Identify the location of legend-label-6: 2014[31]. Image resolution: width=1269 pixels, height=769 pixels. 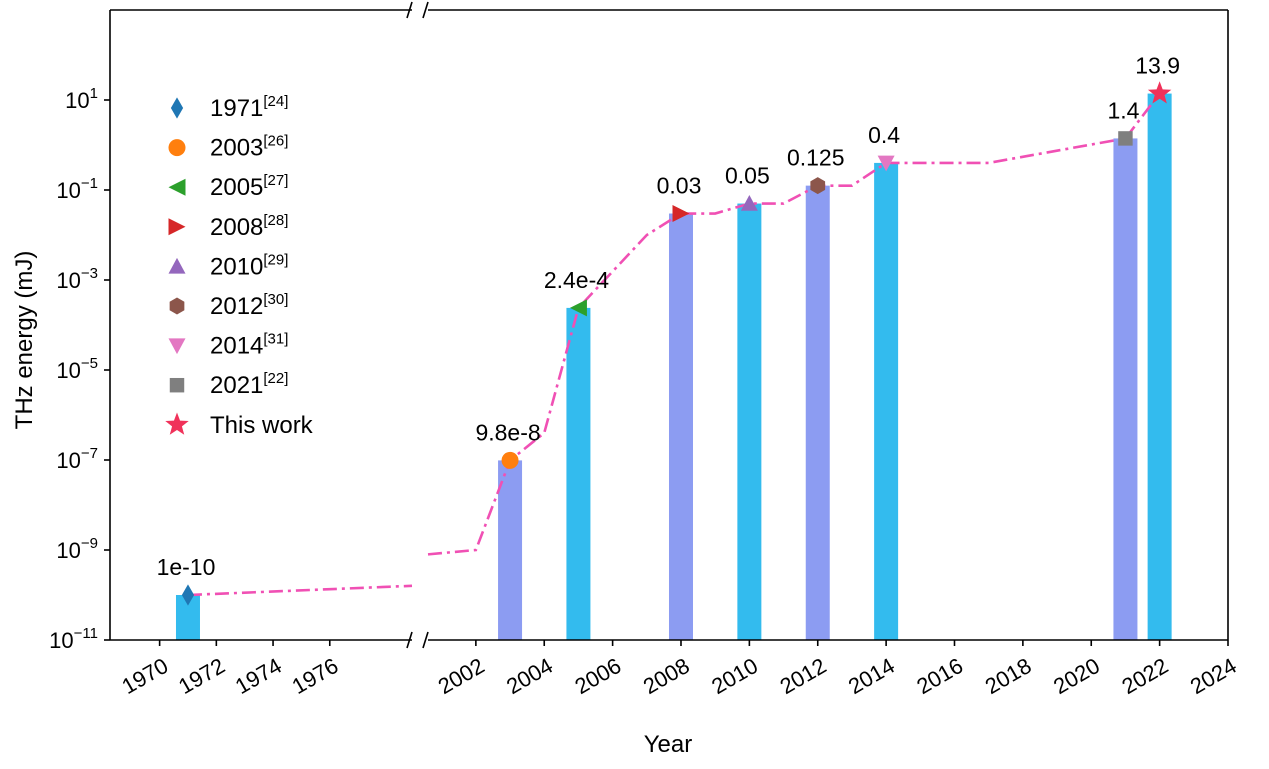
(249, 345).